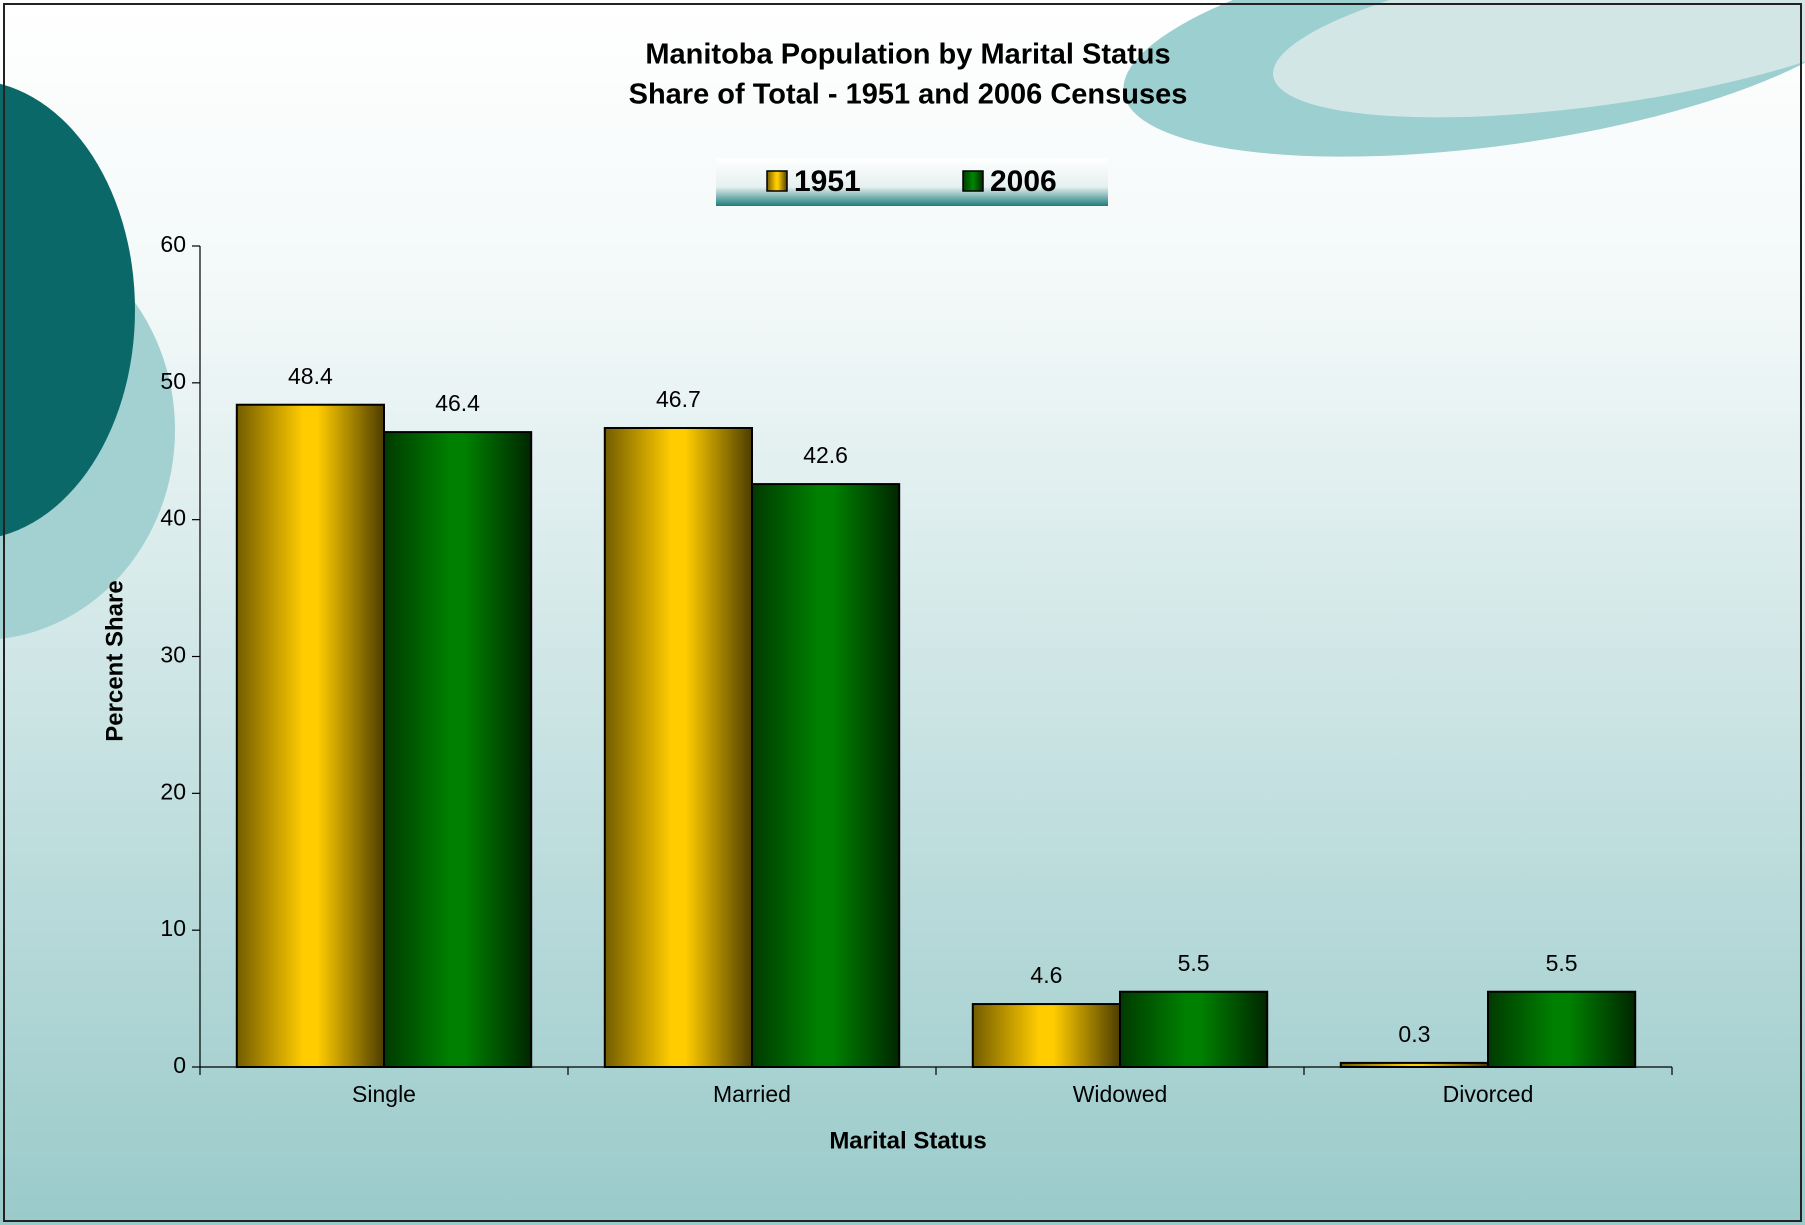 This screenshot has width=1805, height=1225. Describe the element at coordinates (173, 518) in the screenshot. I see `y-tick-label: 40` at that location.